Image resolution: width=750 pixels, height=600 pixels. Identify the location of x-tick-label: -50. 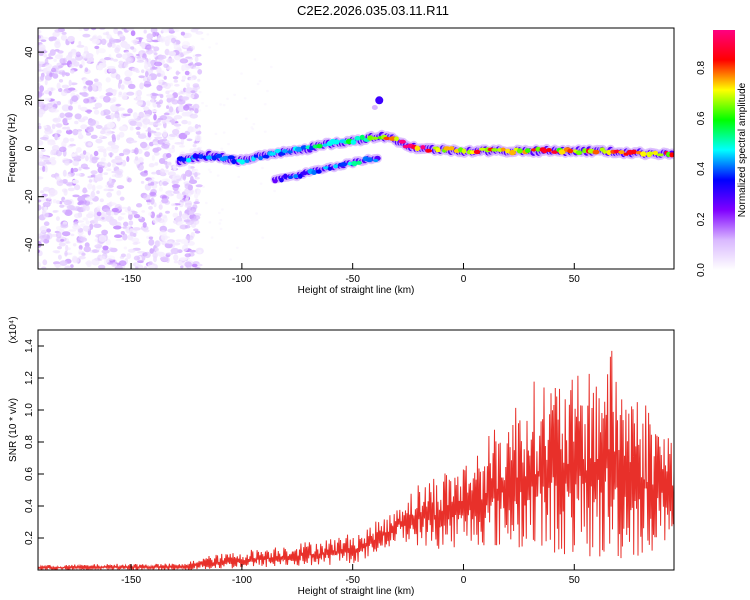
(352, 279).